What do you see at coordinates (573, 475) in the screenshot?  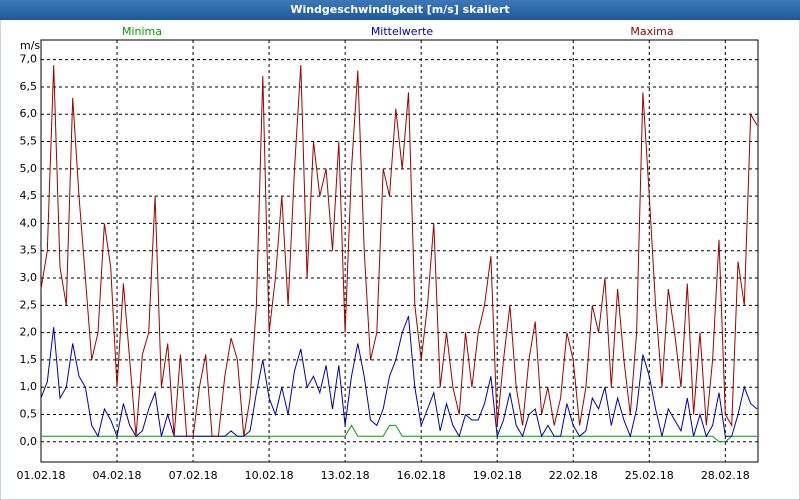 I see `x-tick-label: 22.02.18` at bounding box center [573, 475].